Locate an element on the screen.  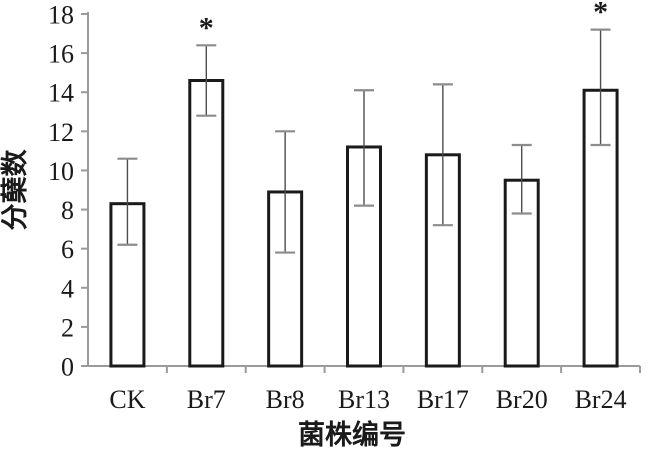
y-tick-label: 16 is located at coordinates (61, 54).